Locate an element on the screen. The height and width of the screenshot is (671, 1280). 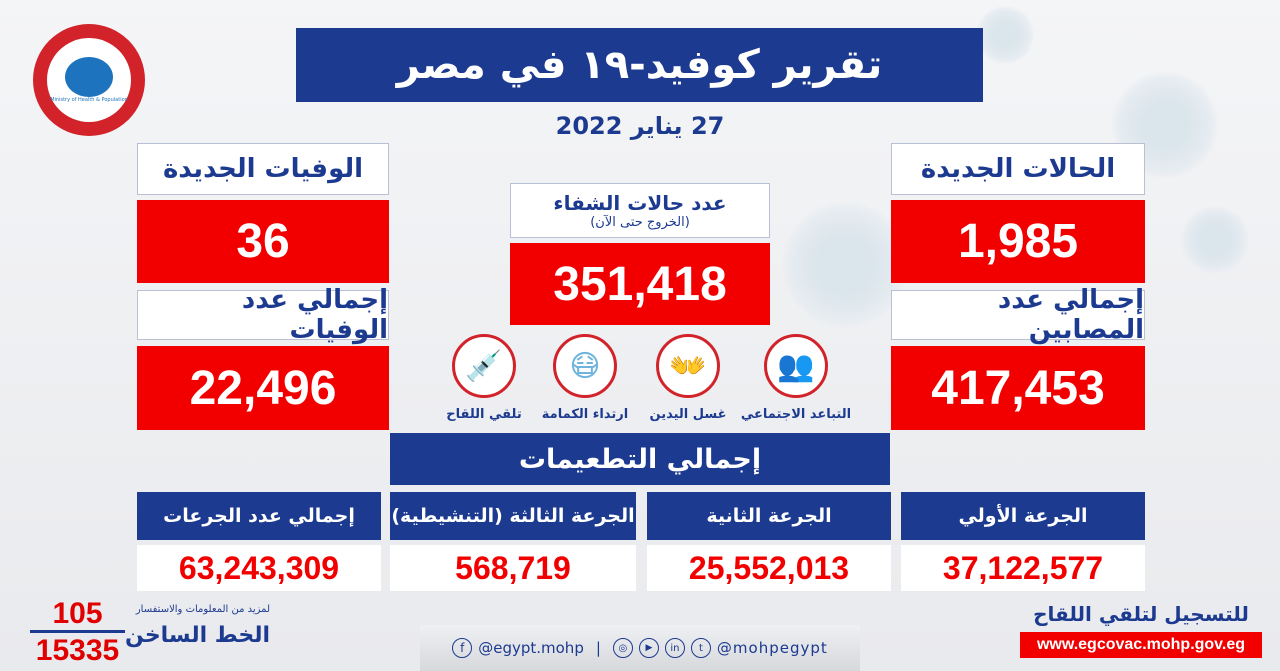
facebook-icon: f is located at coordinates (462, 648).